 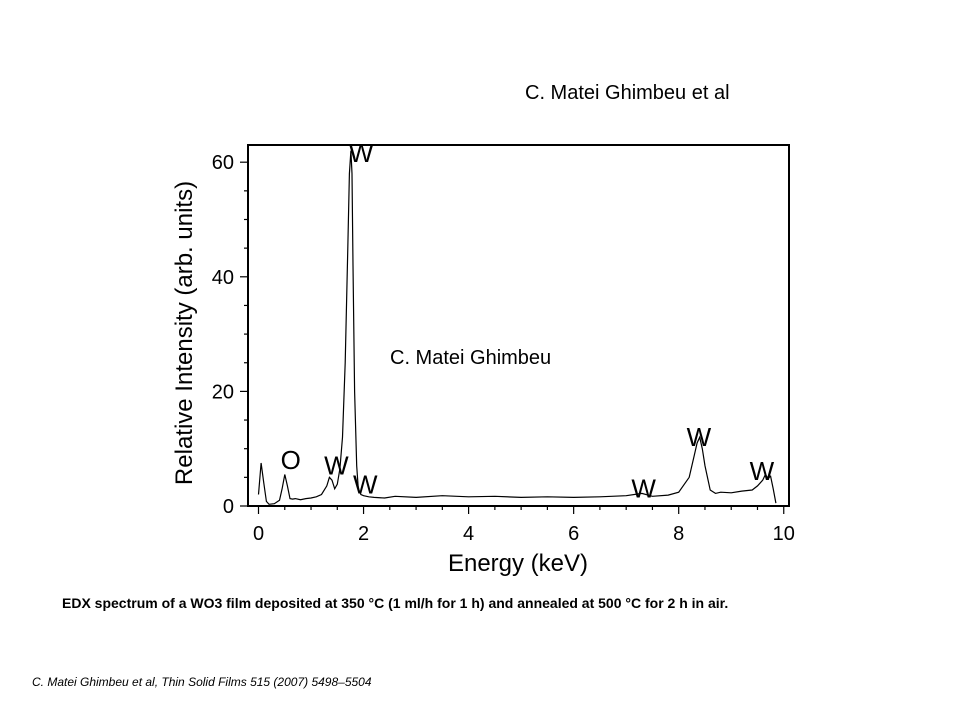 I want to click on y-tick-label: 0, so click(x=228, y=507).